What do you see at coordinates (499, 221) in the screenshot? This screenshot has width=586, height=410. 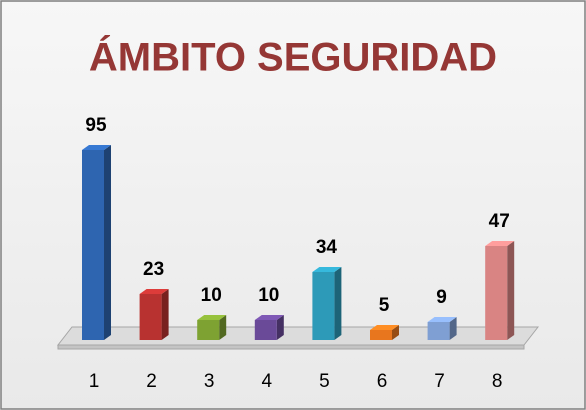 I see `data-label: 47` at bounding box center [499, 221].